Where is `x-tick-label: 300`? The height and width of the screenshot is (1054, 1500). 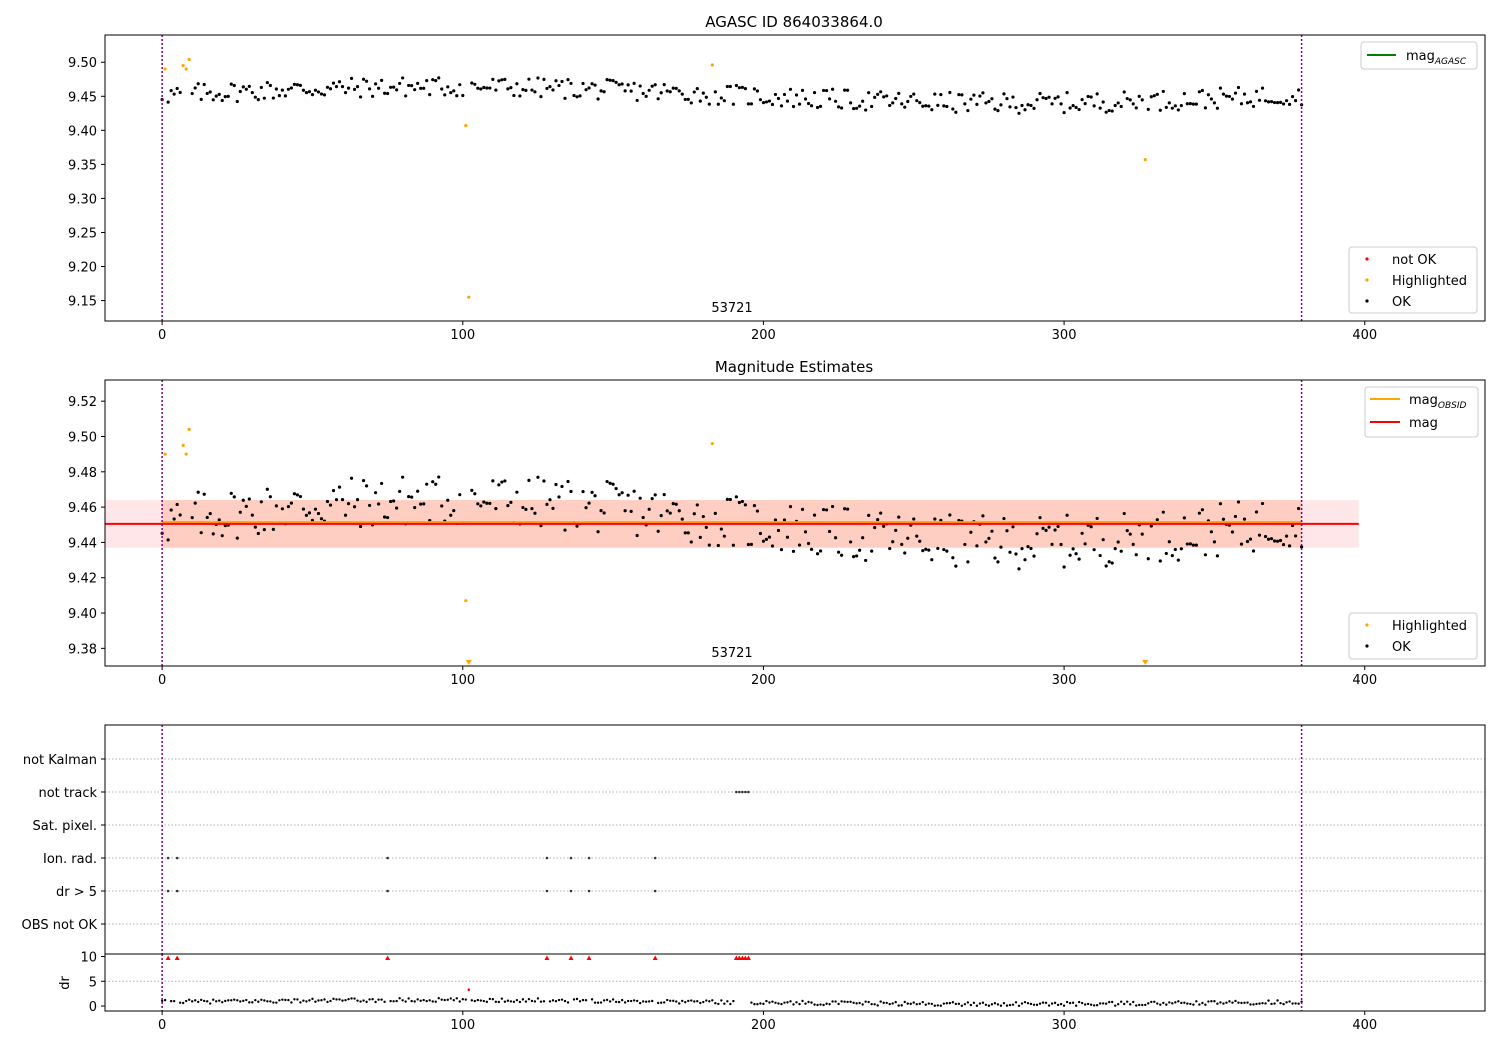 x-tick-label: 300 is located at coordinates (1064, 335).